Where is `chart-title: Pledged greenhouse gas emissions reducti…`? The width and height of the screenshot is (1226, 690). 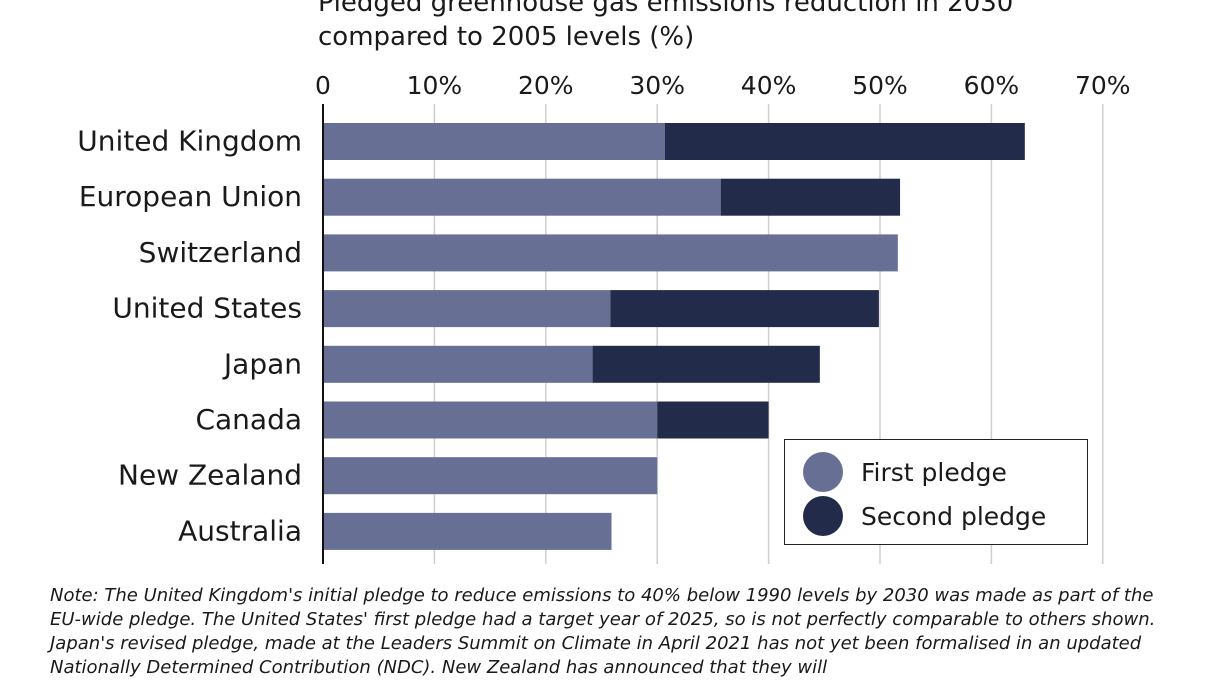
chart-title: Pledged greenhouse gas emissions reducti… is located at coordinates (666, 26).